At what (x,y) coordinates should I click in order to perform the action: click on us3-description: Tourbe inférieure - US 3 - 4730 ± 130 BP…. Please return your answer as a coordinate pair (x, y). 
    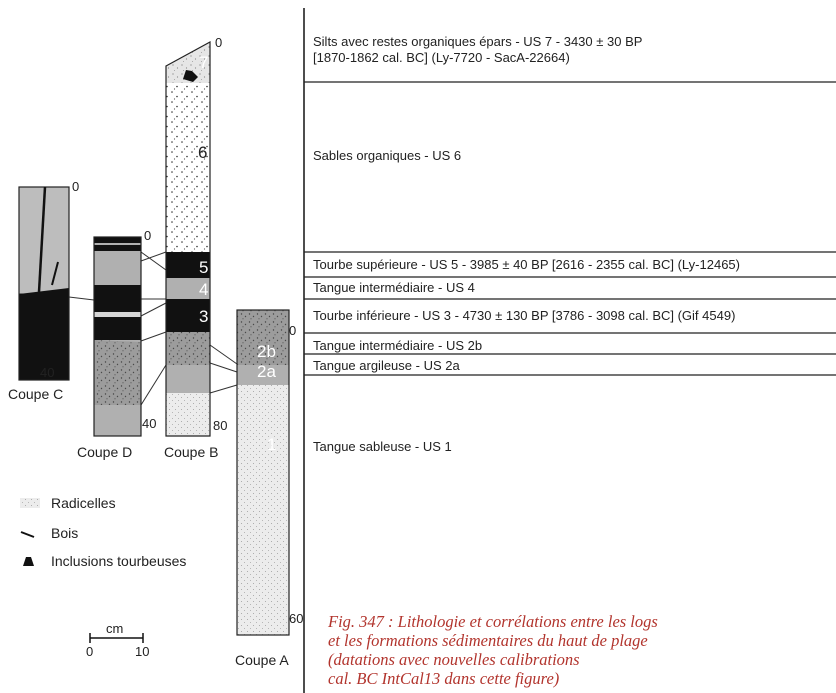
    Looking at the image, I should click on (524, 315).